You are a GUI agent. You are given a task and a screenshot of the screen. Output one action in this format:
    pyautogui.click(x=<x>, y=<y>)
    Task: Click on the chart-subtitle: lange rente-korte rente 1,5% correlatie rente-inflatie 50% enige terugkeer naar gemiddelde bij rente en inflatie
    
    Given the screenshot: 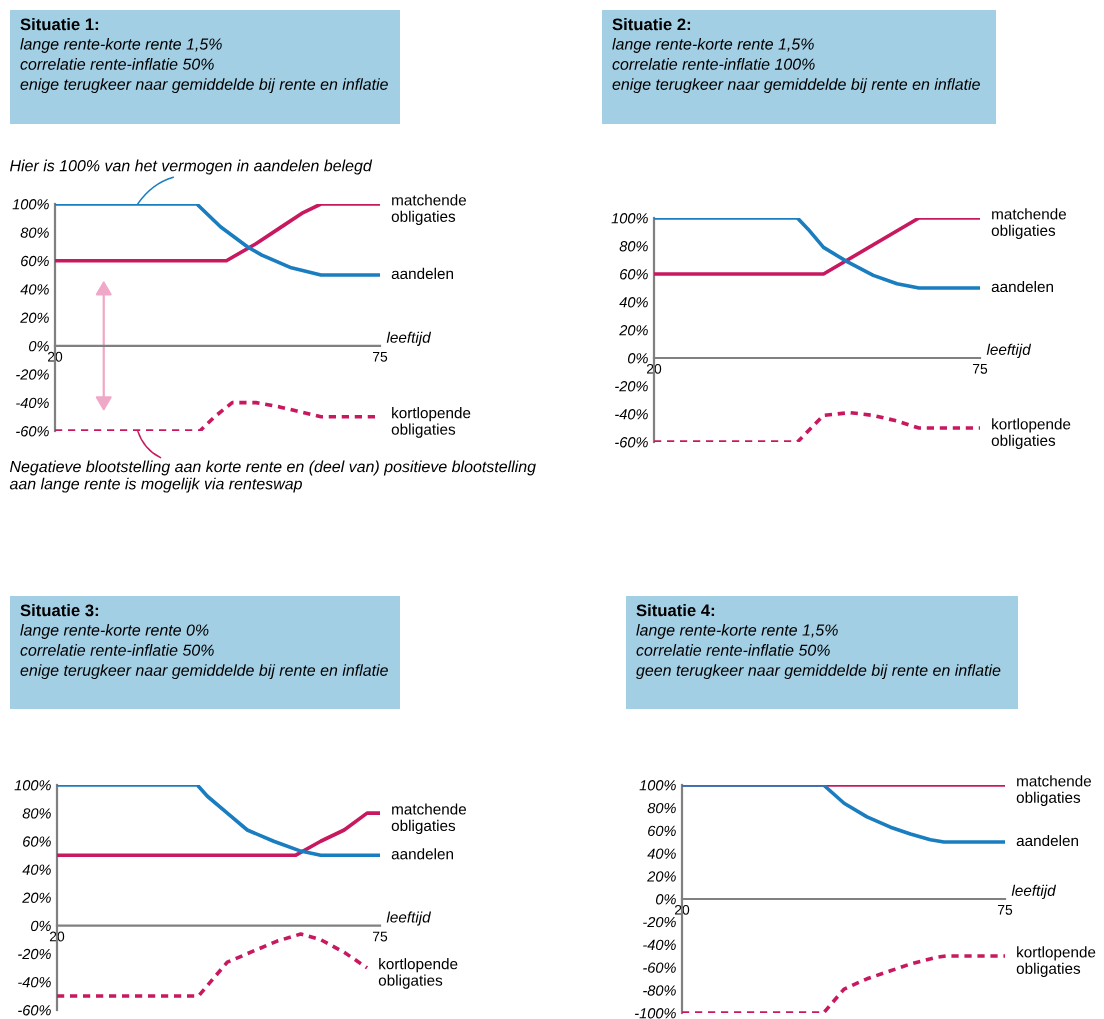 What is the action you would take?
    pyautogui.click(x=204, y=66)
    